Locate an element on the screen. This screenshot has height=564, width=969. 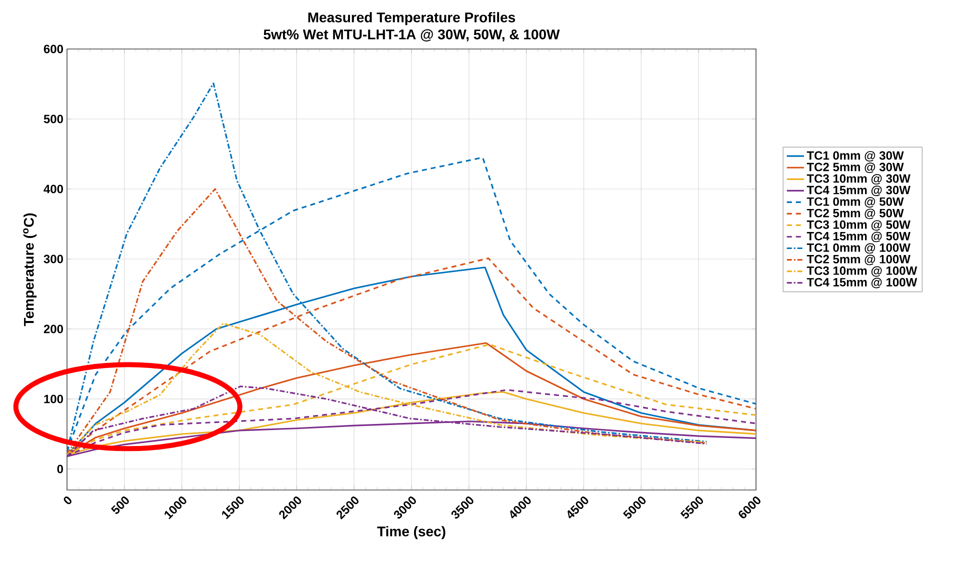
y-tick-label: 400 is located at coordinates (53, 189).